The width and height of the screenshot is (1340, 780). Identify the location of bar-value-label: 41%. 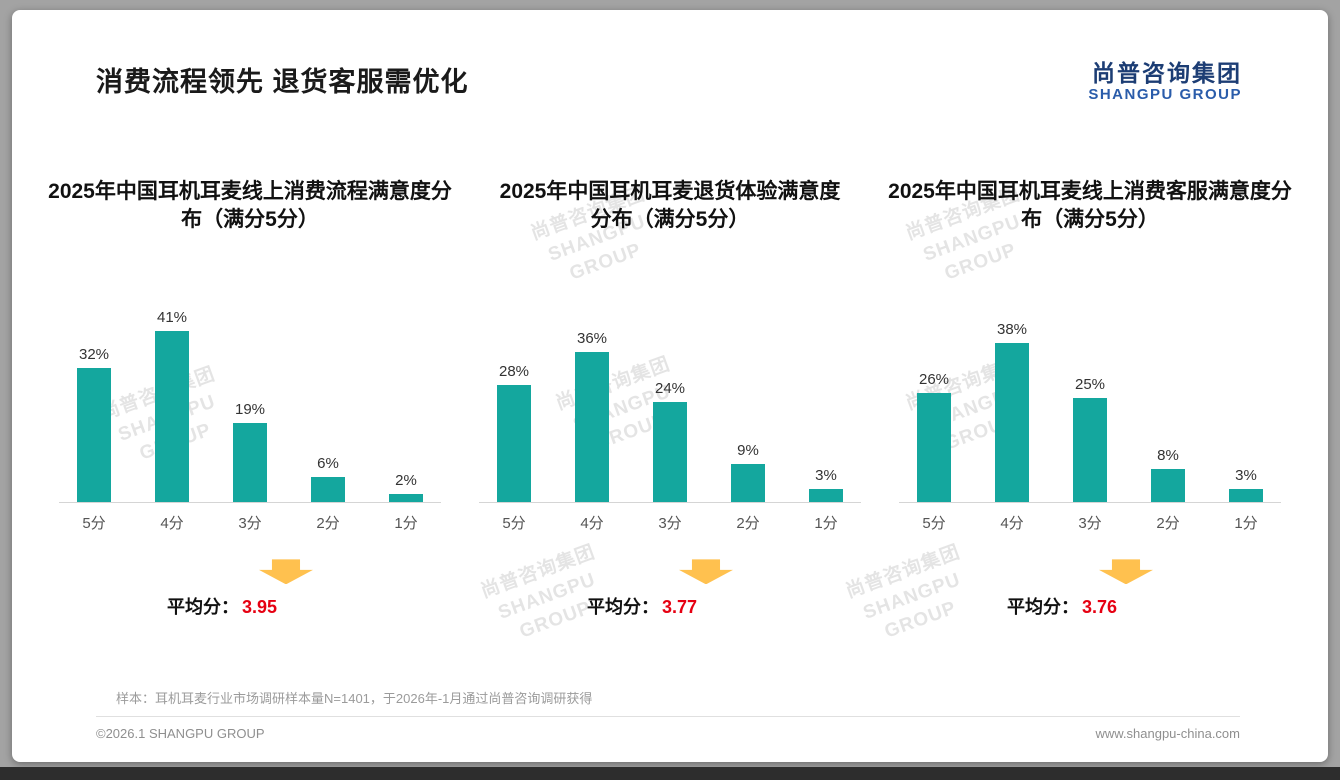
(172, 318).